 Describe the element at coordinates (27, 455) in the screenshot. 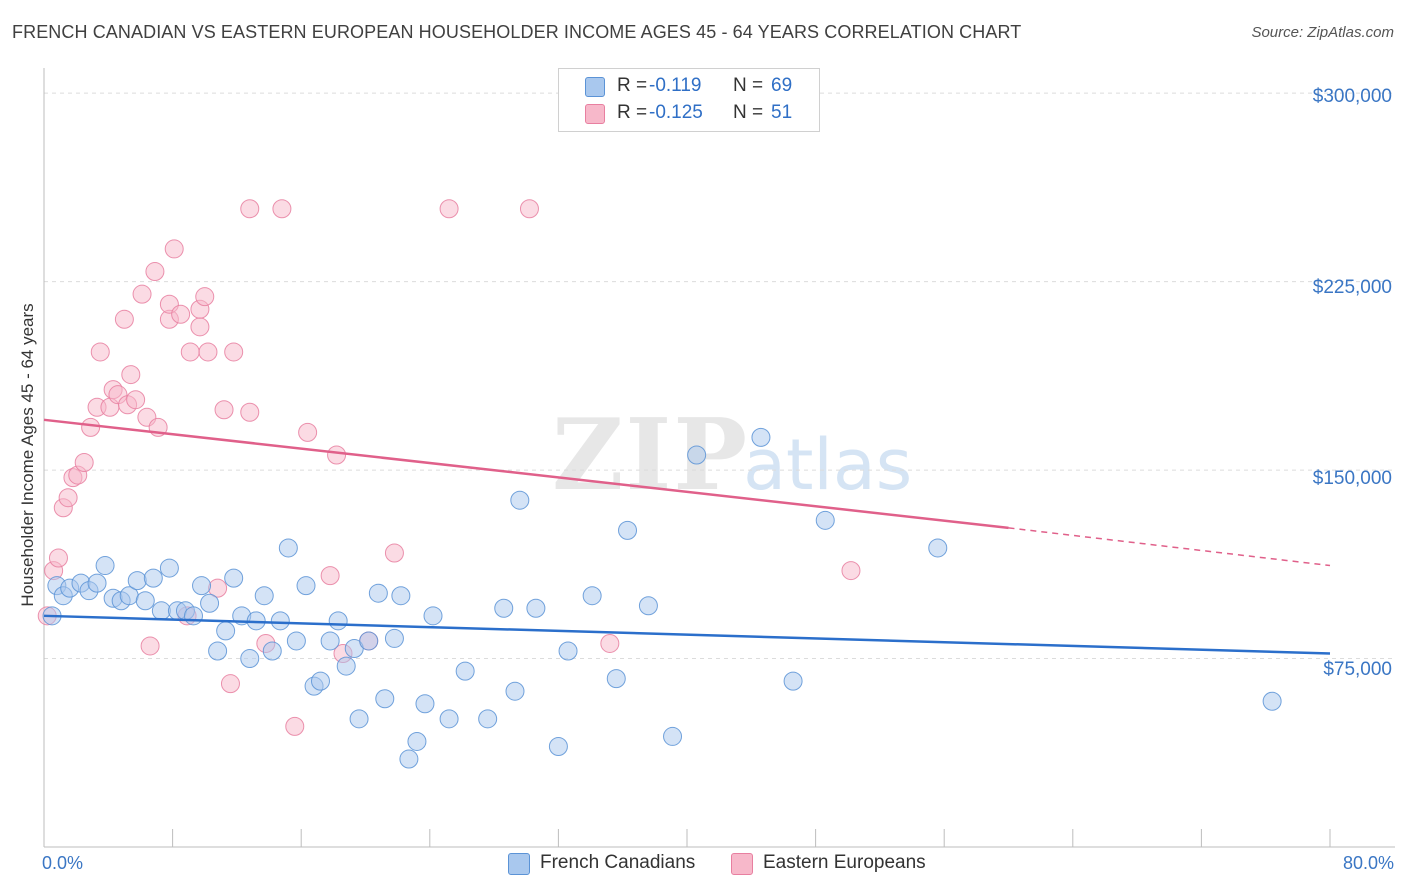

I see `y-axis-label: Householder Income Ages 45 - 64 years` at that location.